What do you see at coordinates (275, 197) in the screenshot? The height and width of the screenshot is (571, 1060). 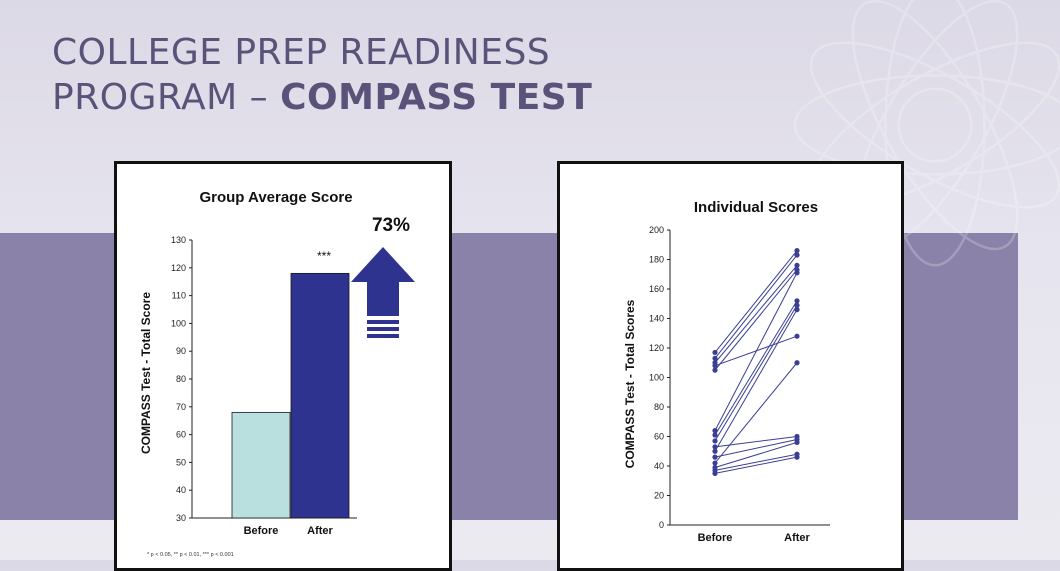 I see `chart-title: Group Average Score` at bounding box center [275, 197].